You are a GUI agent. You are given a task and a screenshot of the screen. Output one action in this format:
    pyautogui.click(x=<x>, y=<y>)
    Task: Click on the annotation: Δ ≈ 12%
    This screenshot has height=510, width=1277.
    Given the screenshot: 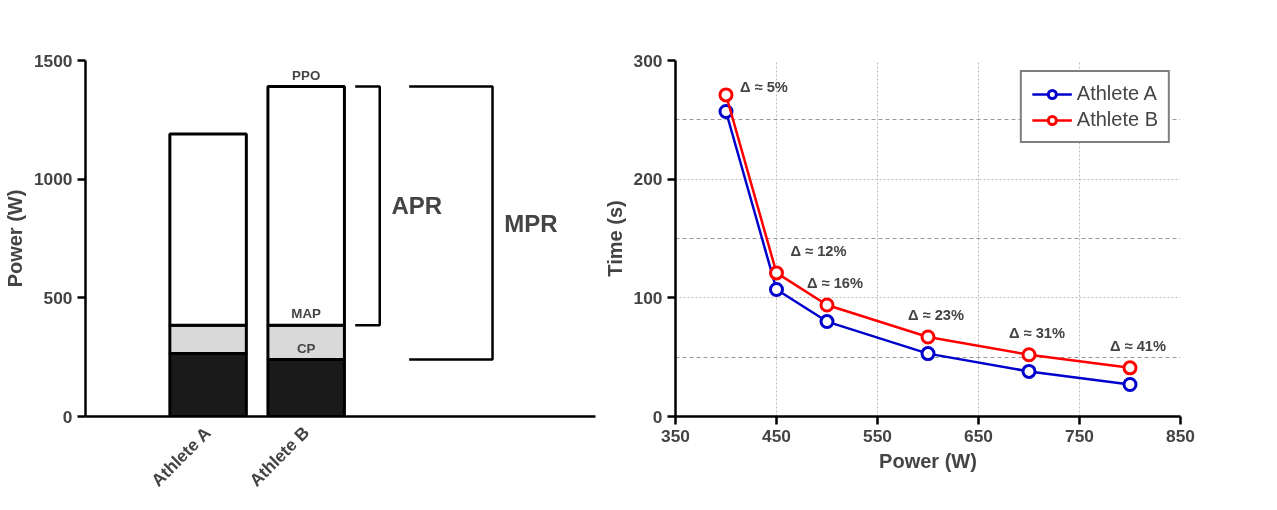 What is the action you would take?
    pyautogui.click(x=818, y=250)
    